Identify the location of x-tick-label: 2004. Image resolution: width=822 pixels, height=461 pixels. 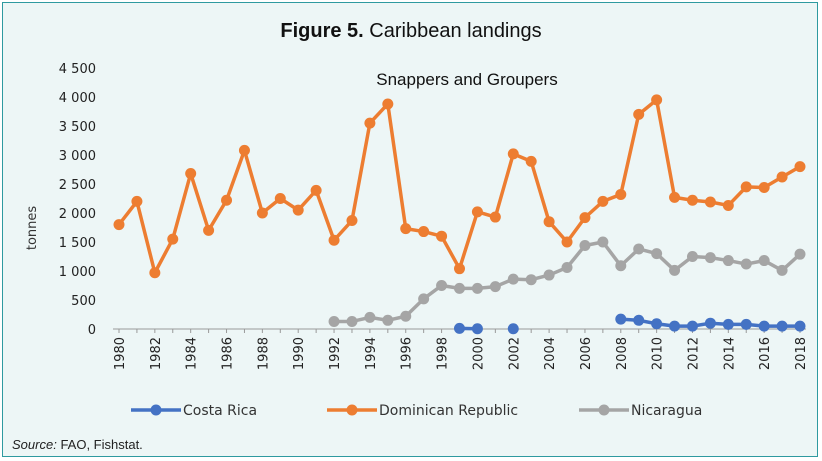
(550, 353).